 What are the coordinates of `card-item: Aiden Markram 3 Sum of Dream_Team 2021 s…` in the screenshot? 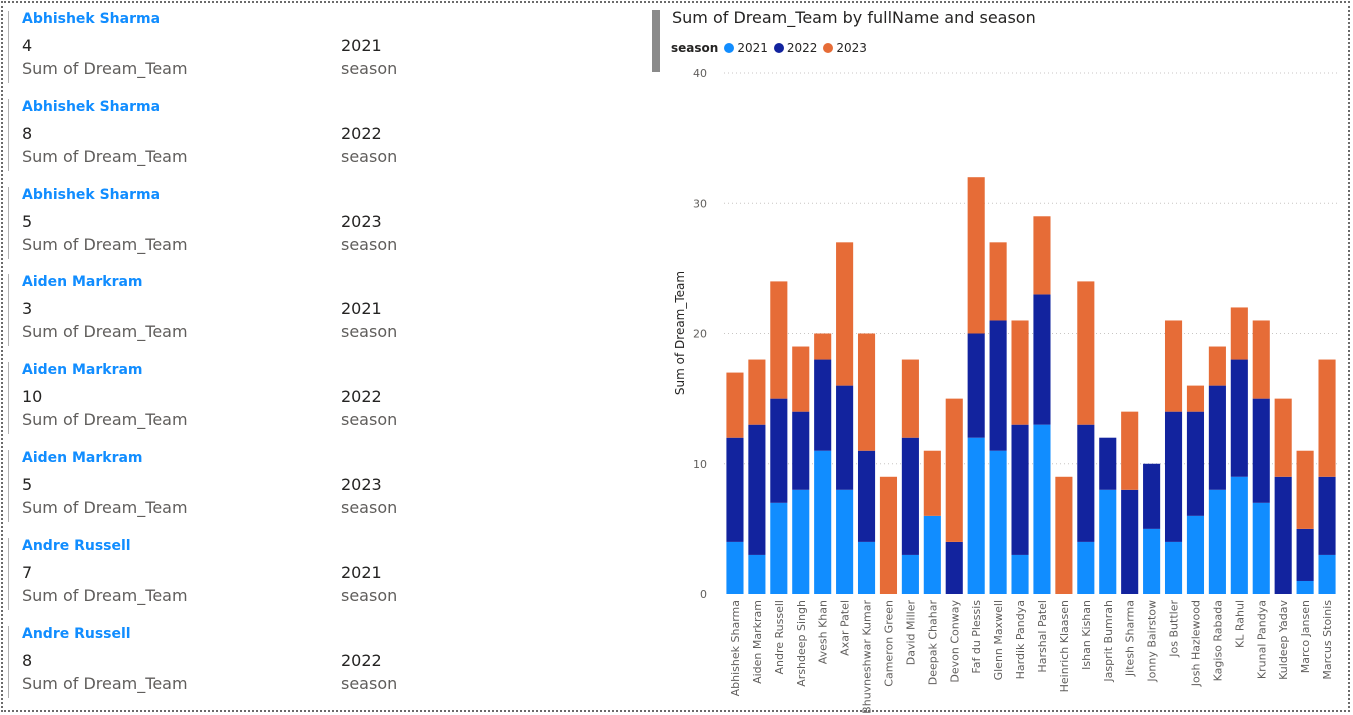 It's located at (308, 310).